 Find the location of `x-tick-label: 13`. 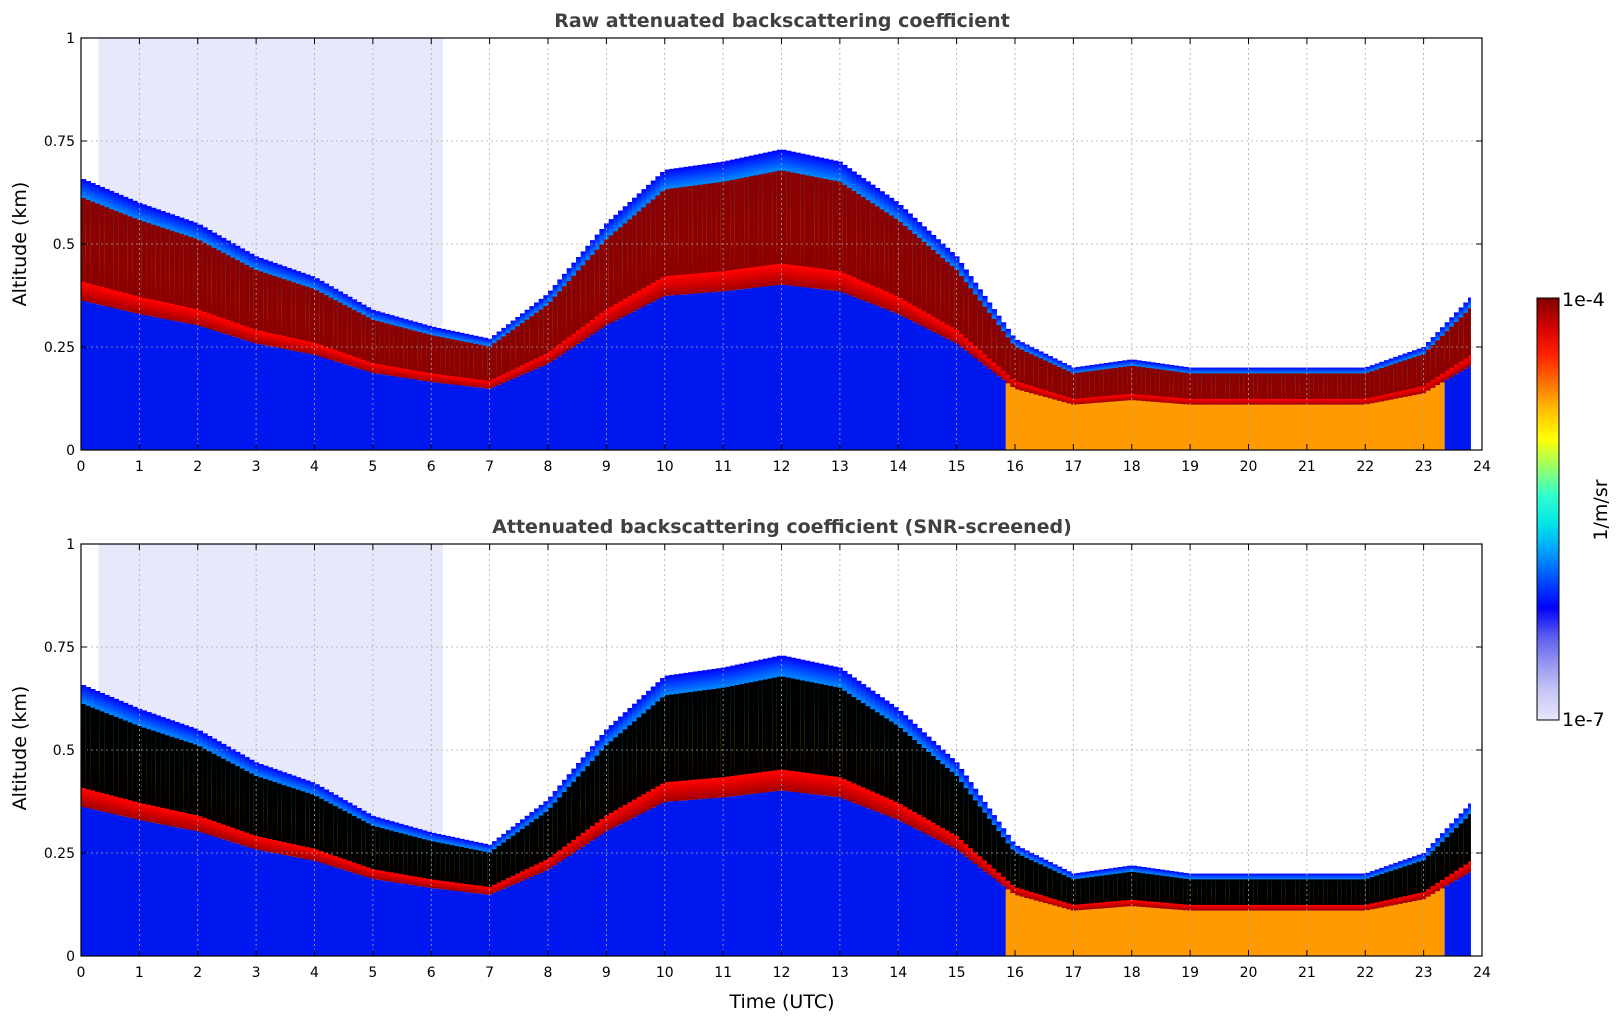

x-tick-label: 13 is located at coordinates (840, 973).